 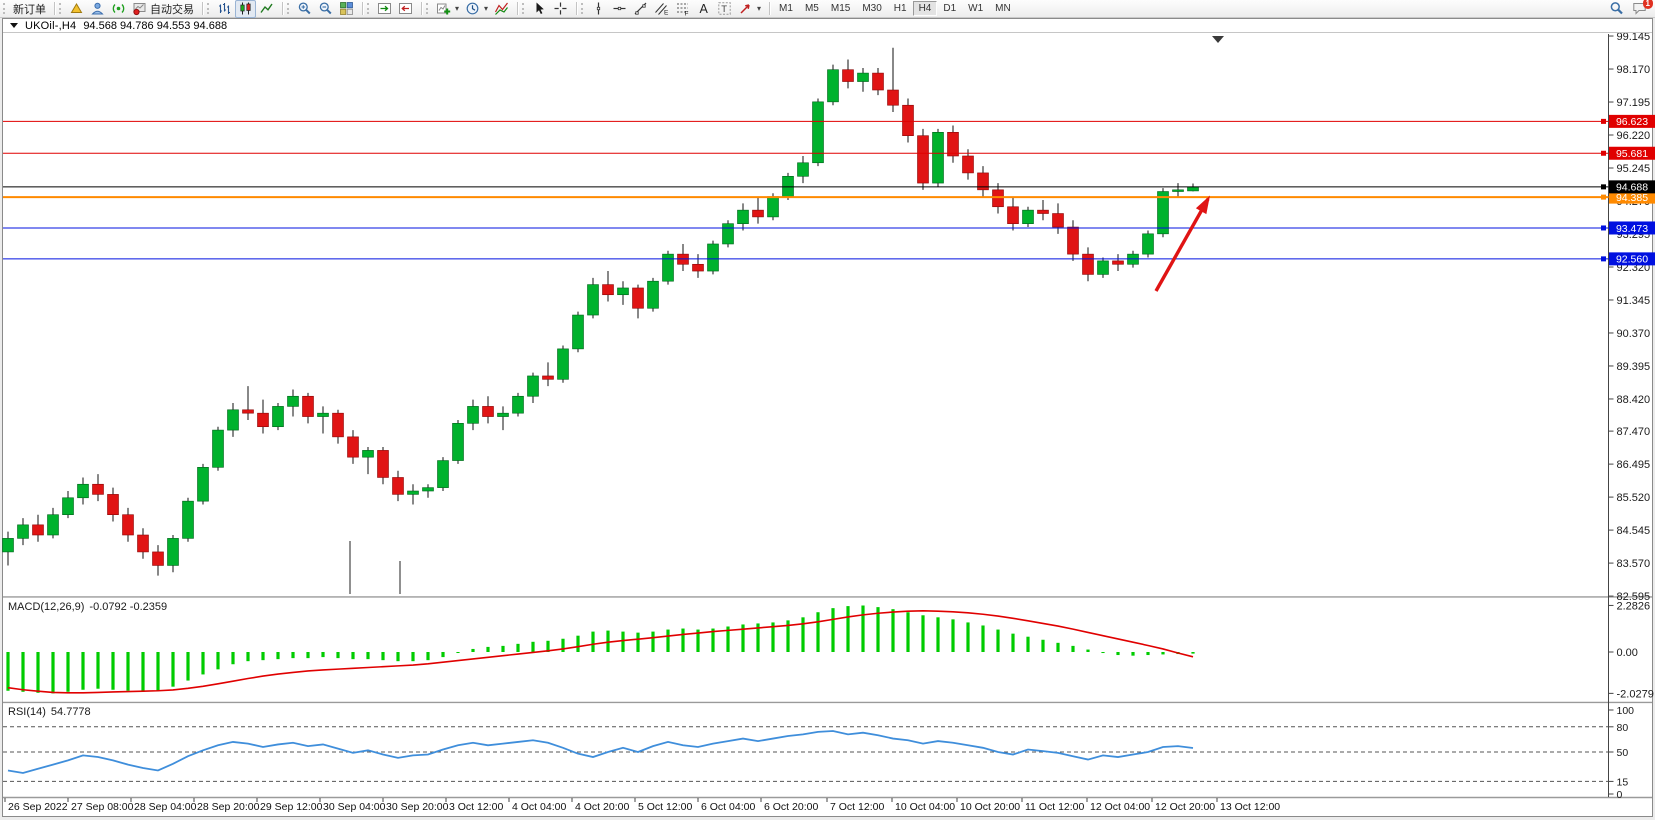 What do you see at coordinates (1250, 807) in the screenshot?
I see `svg-text: 13 Oct 12:00` at bounding box center [1250, 807].